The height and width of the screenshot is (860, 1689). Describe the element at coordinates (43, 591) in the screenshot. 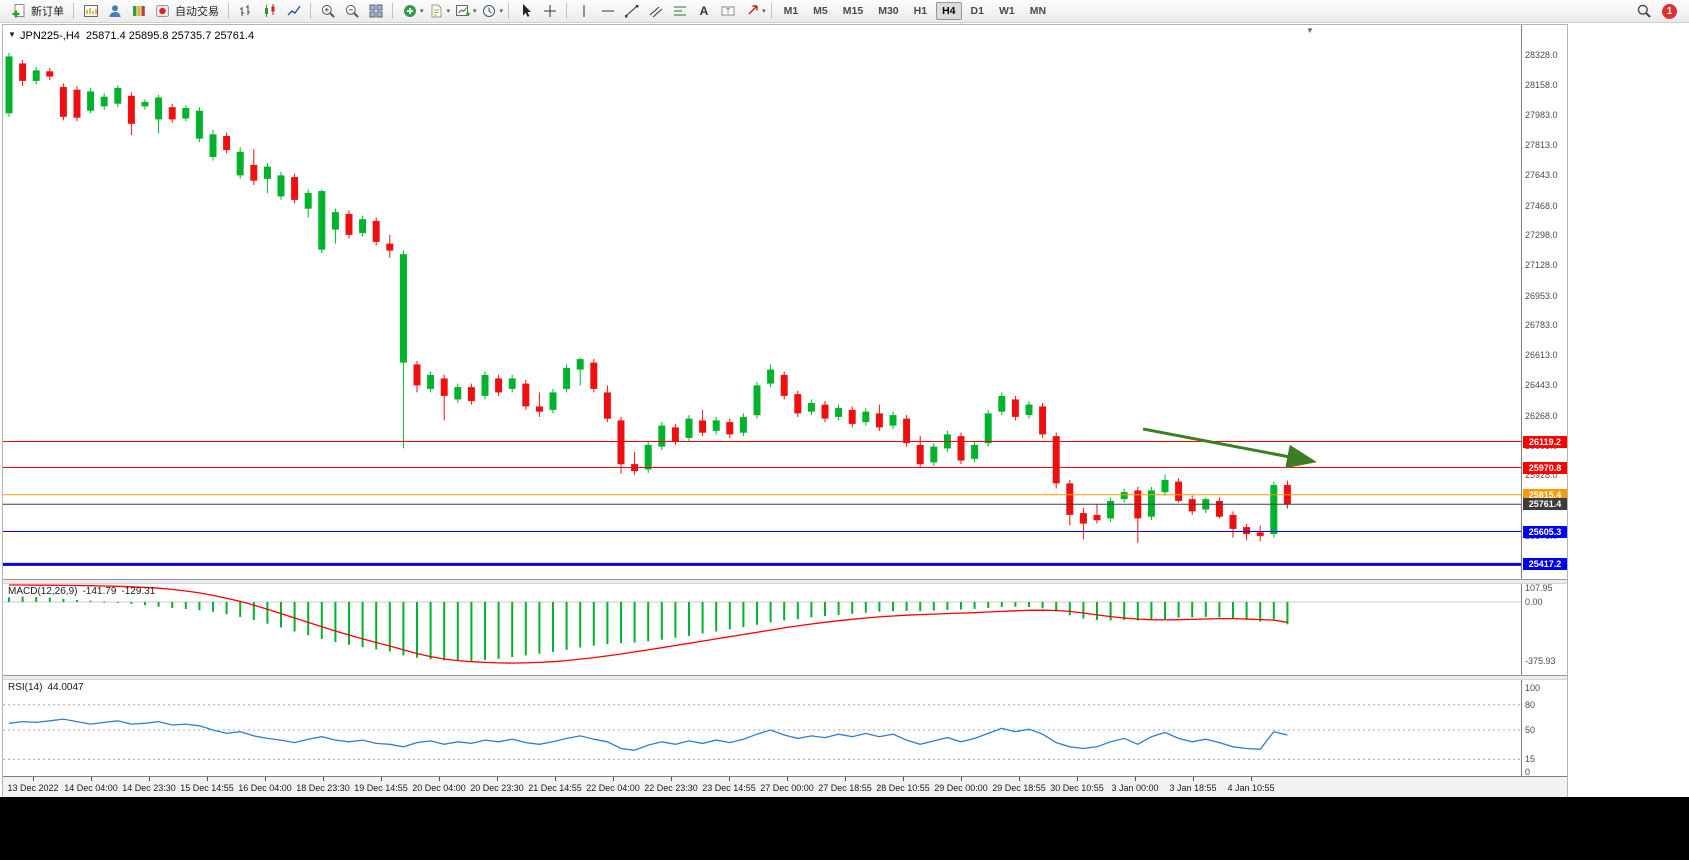

I see `macd-label: MACD(12,26,9)` at that location.